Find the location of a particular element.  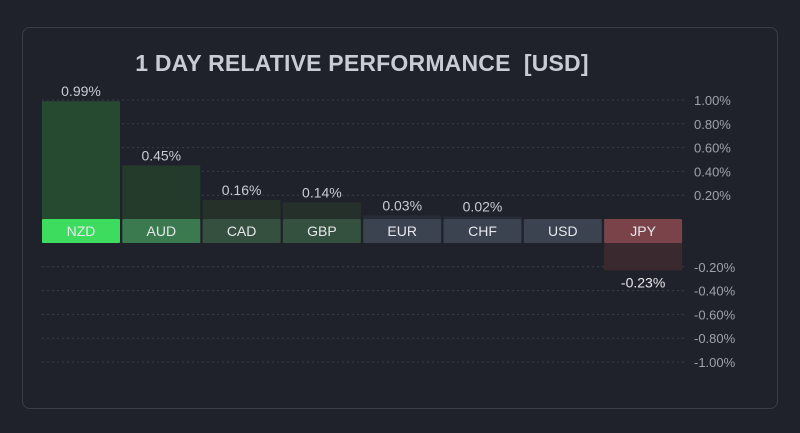

category-label: JPY is located at coordinates (643, 231).